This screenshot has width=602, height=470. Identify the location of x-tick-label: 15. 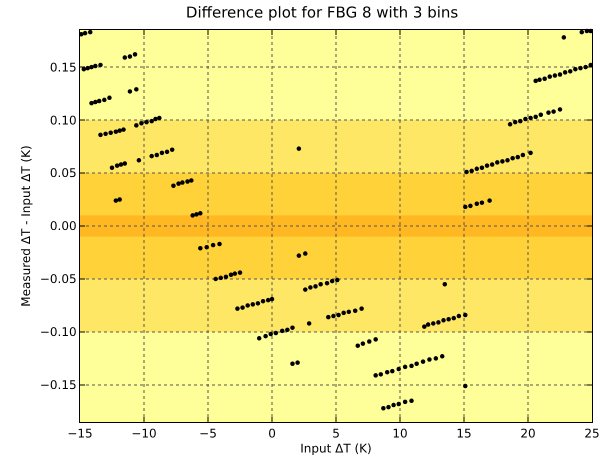
(464, 433).